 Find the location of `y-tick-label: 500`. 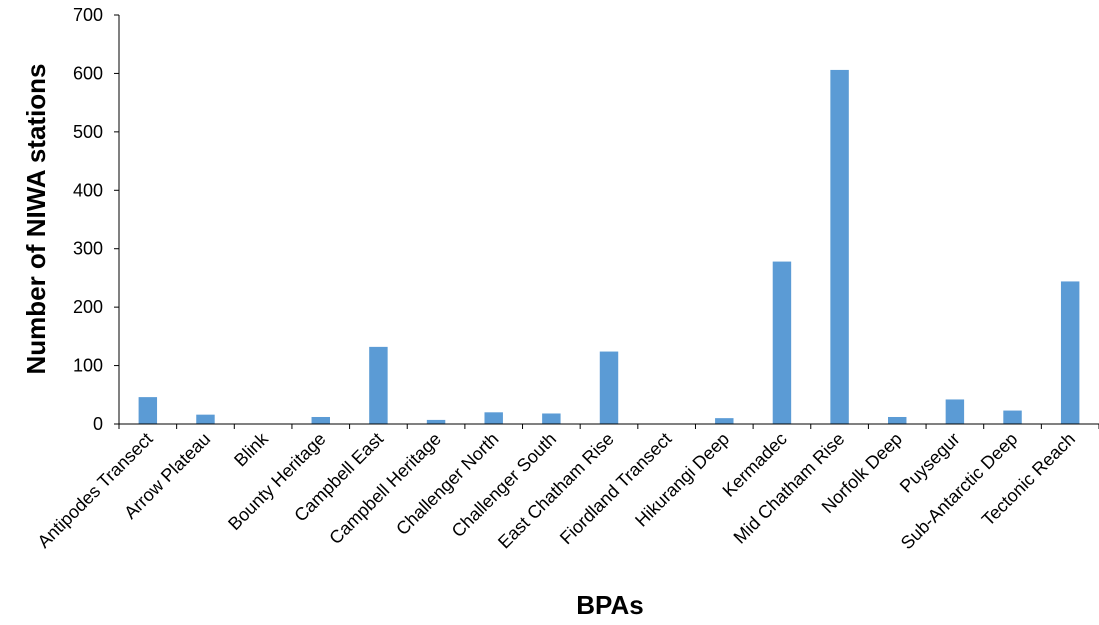

y-tick-label: 500 is located at coordinates (88, 132).